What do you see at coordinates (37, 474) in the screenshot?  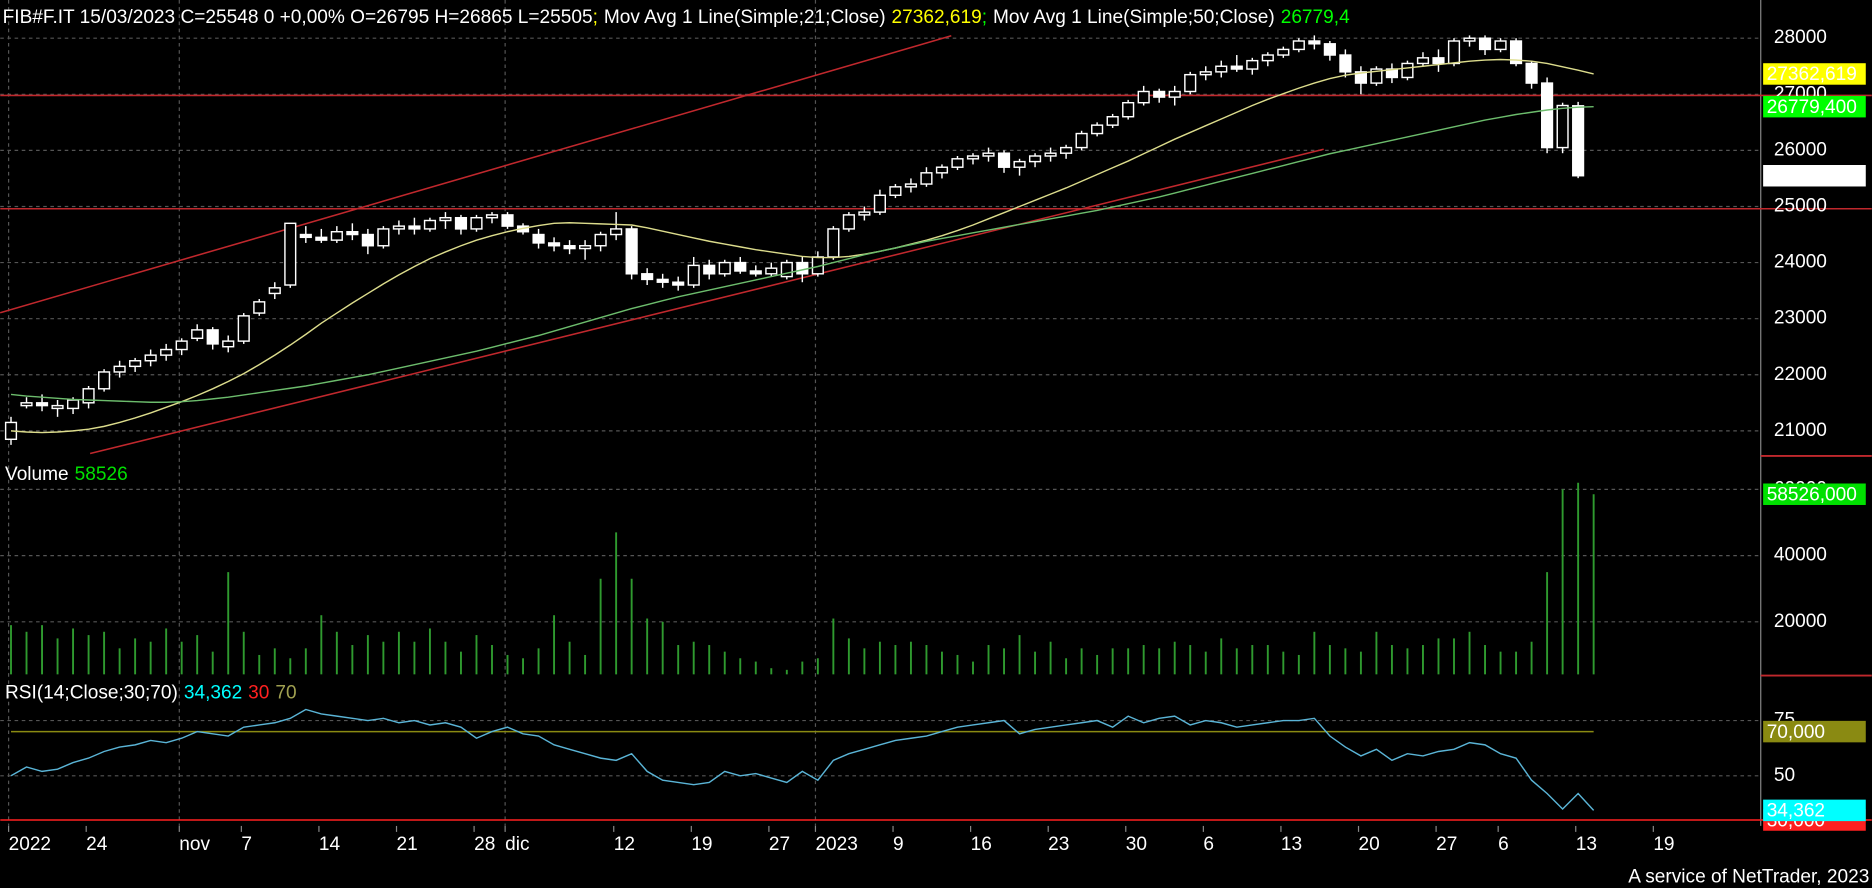 I see `legend-name: Volume` at bounding box center [37, 474].